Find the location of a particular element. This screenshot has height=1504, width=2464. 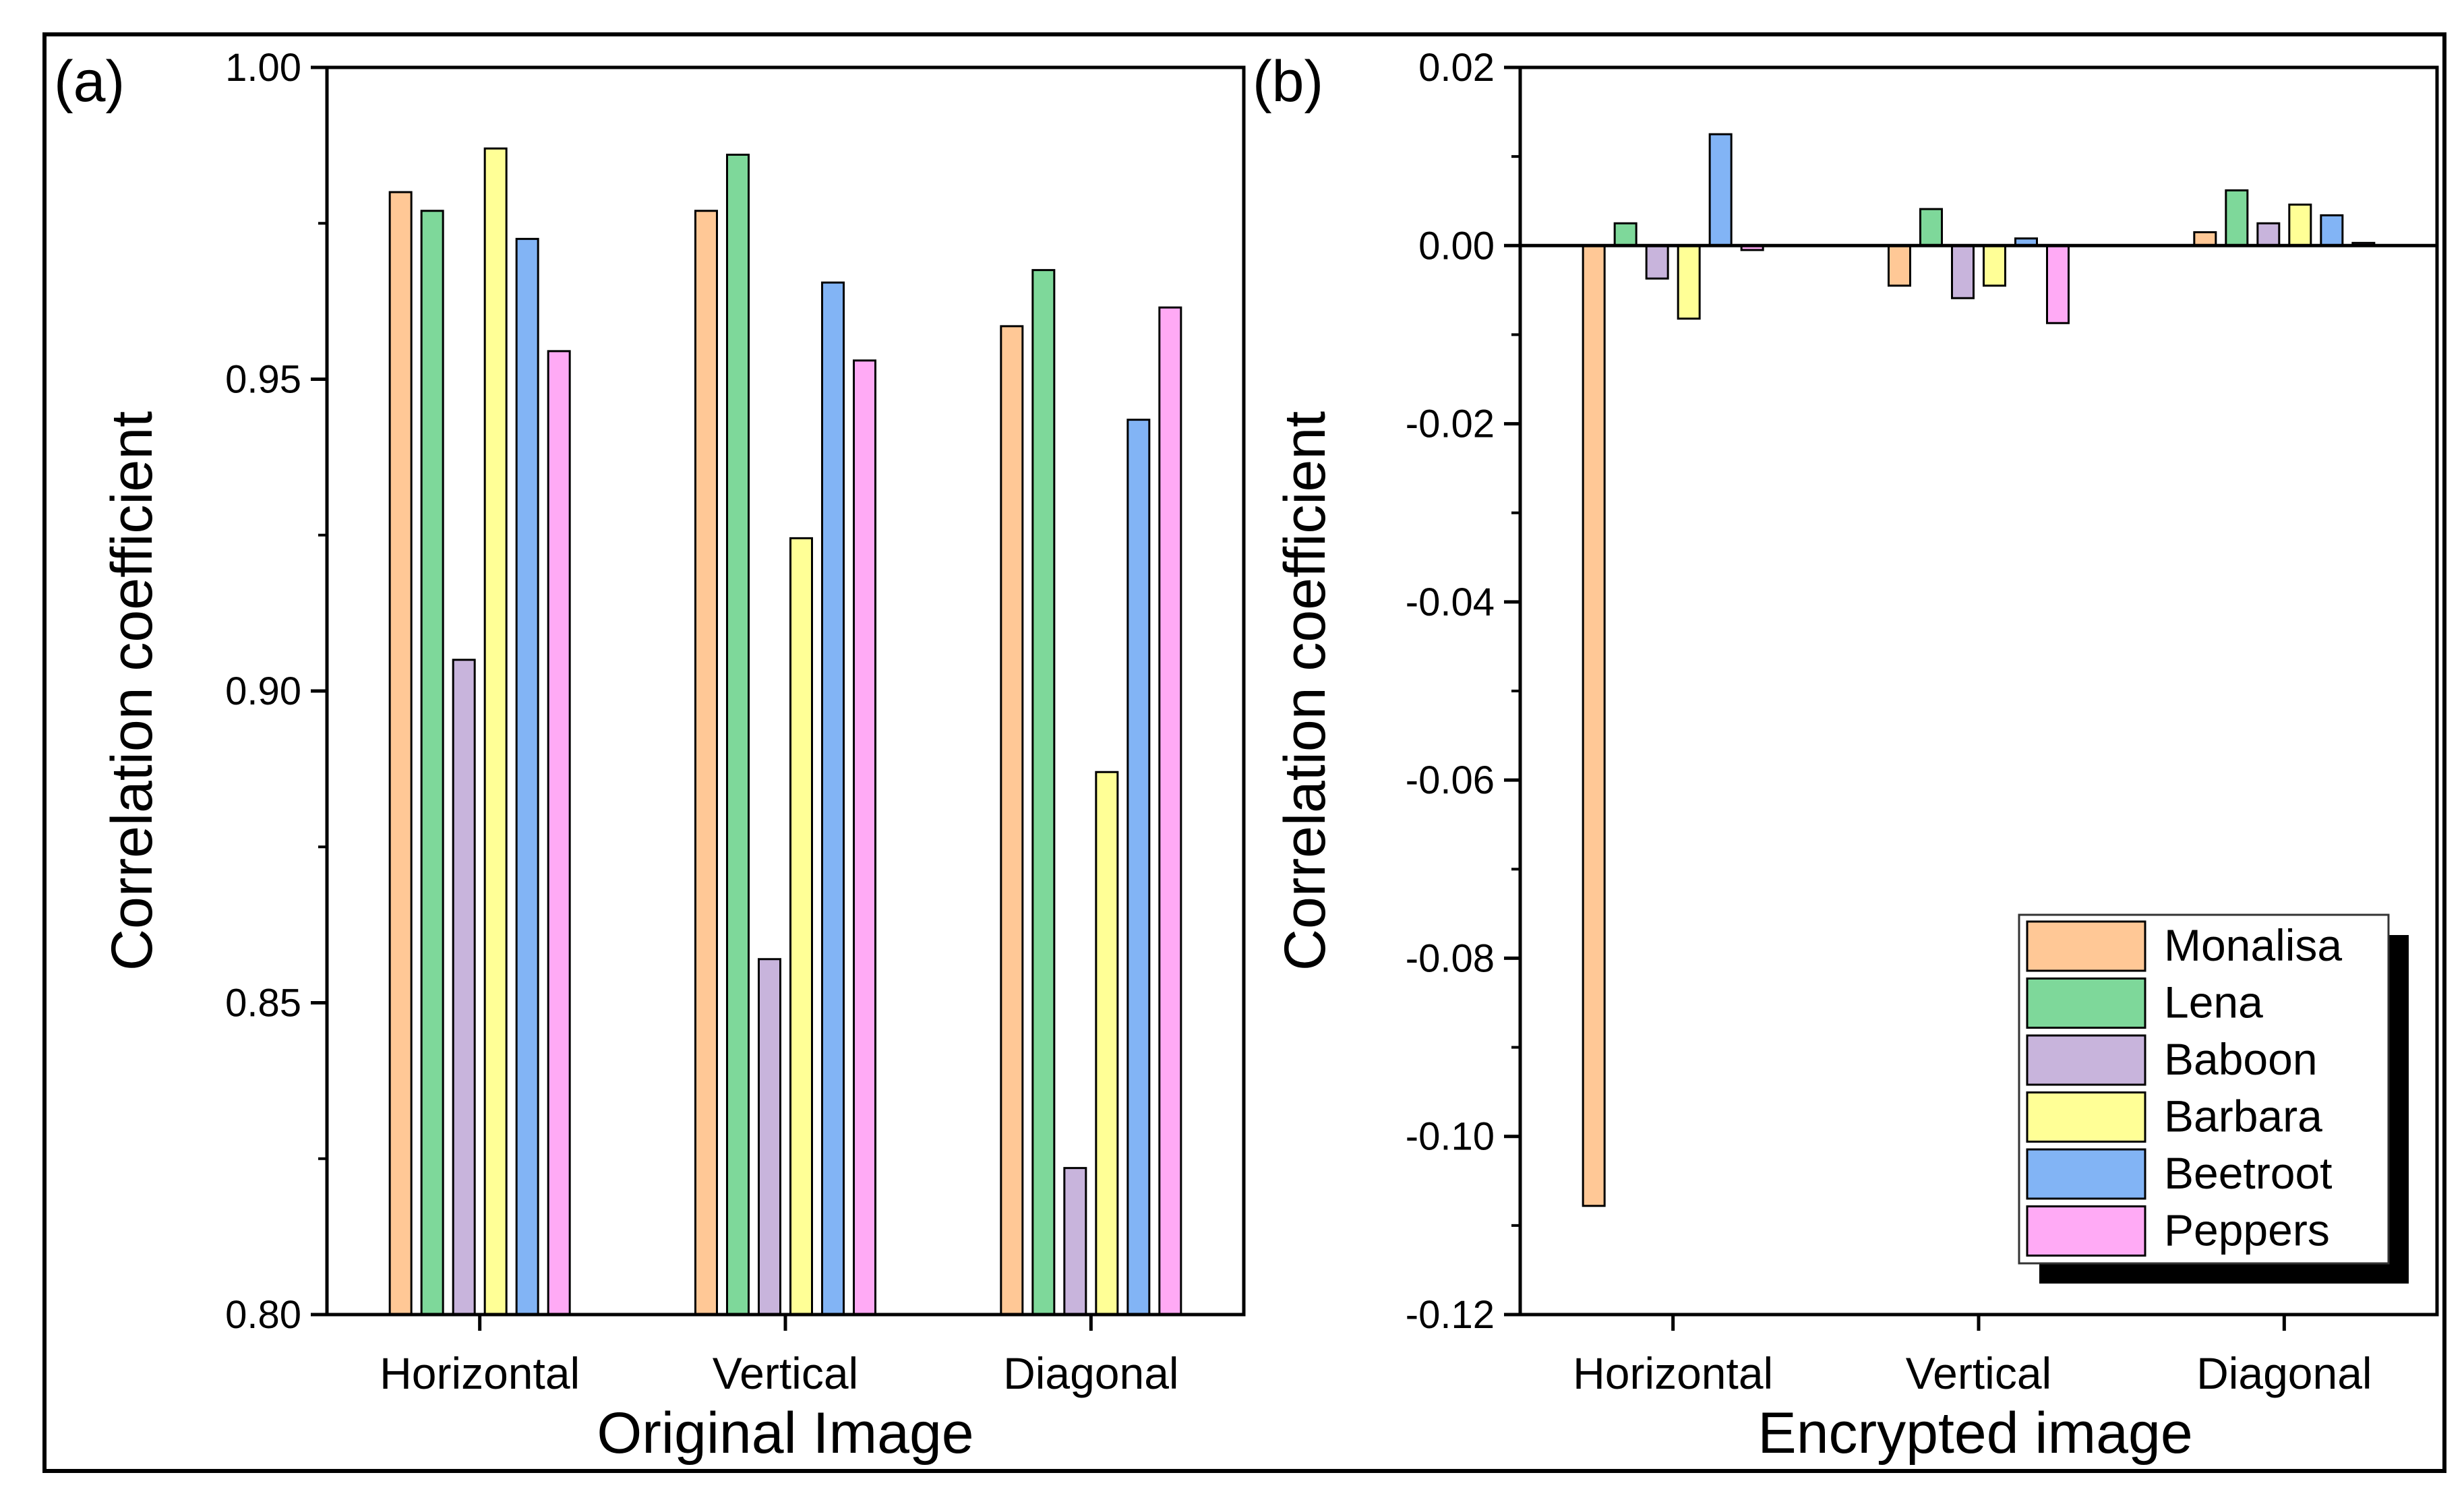

x-tick-label-a-diagonal: Diagonal is located at coordinates (1091, 1373).